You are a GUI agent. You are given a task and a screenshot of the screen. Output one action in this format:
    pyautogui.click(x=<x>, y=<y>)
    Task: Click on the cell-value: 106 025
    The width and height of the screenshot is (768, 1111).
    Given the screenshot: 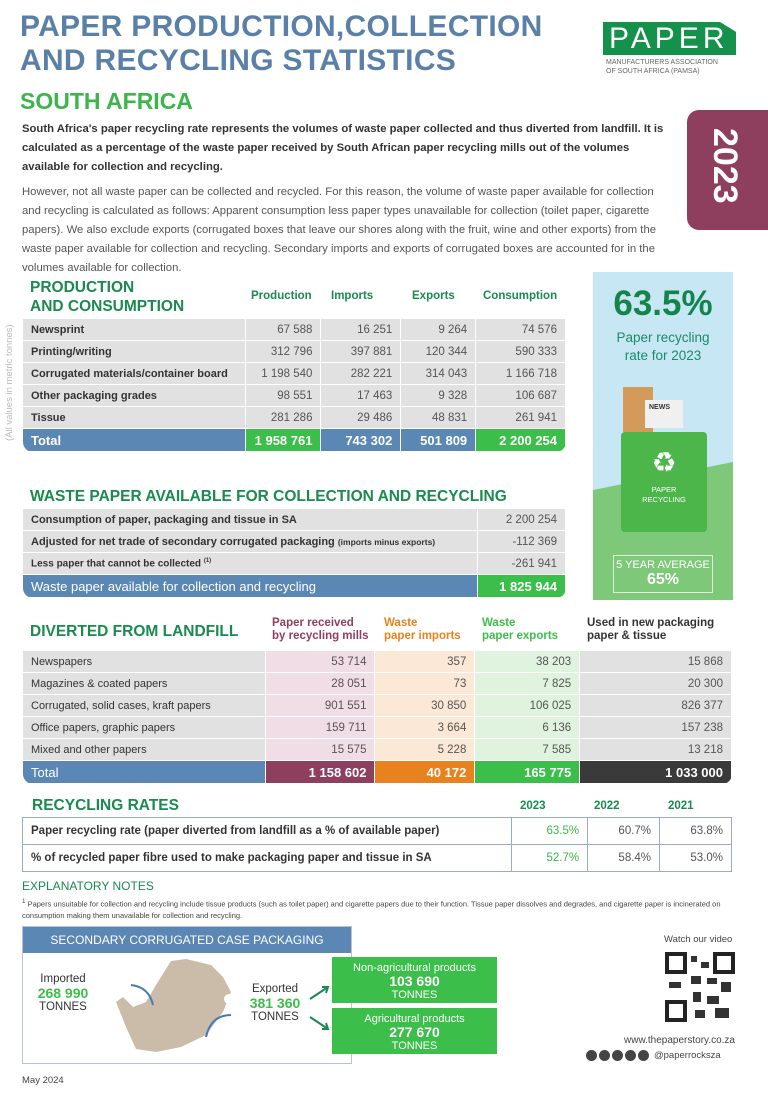 What is the action you would take?
    pyautogui.click(x=527, y=705)
    